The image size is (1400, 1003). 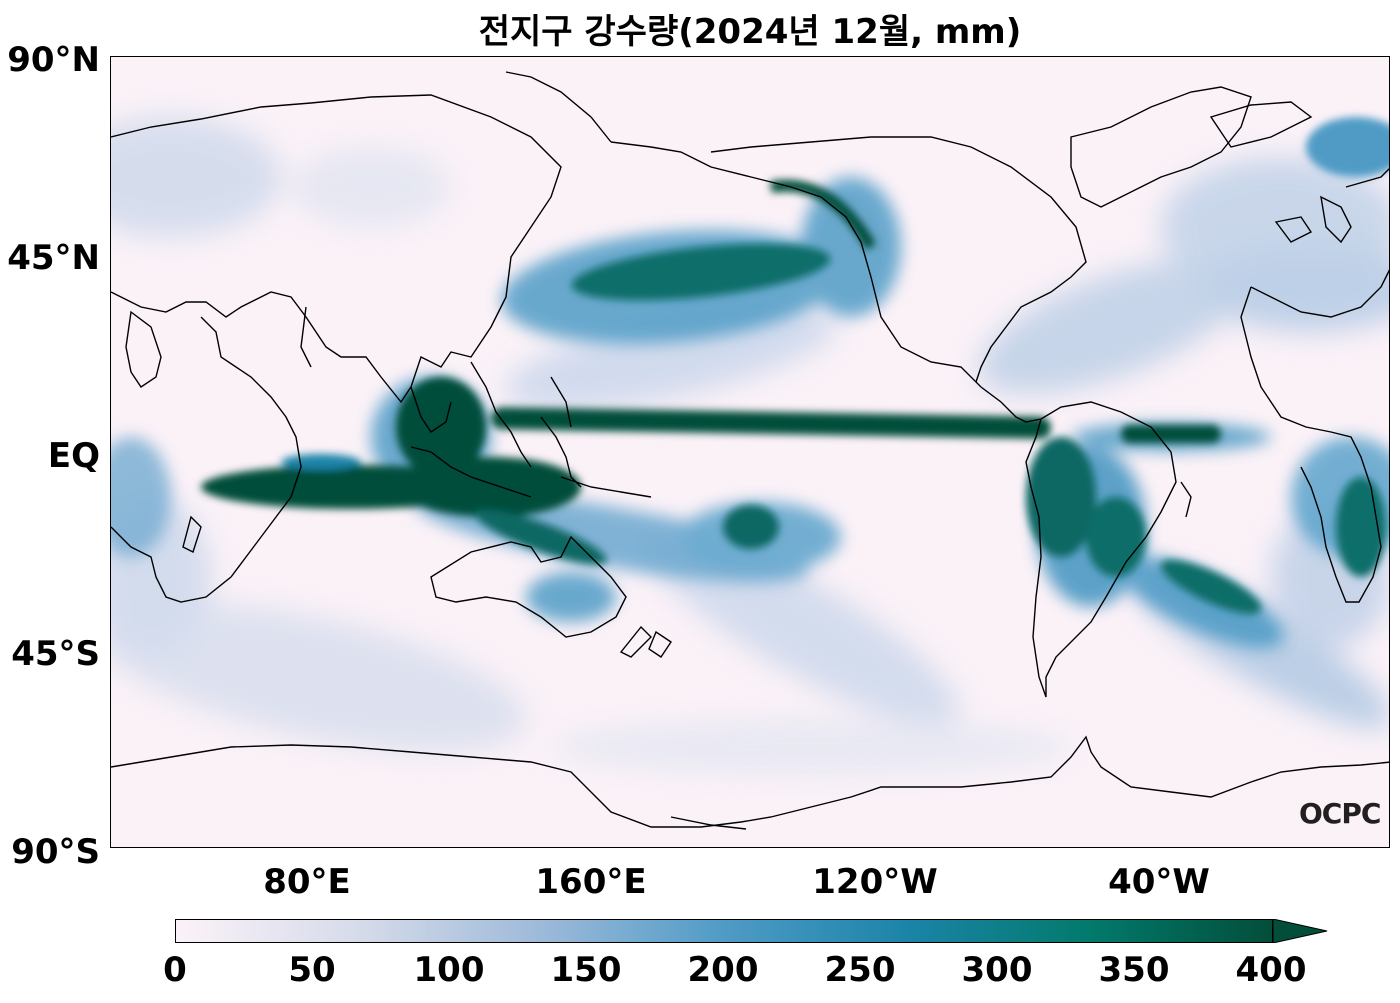 I want to click on y-tick-label-45s: 45°S, so click(x=55, y=654).